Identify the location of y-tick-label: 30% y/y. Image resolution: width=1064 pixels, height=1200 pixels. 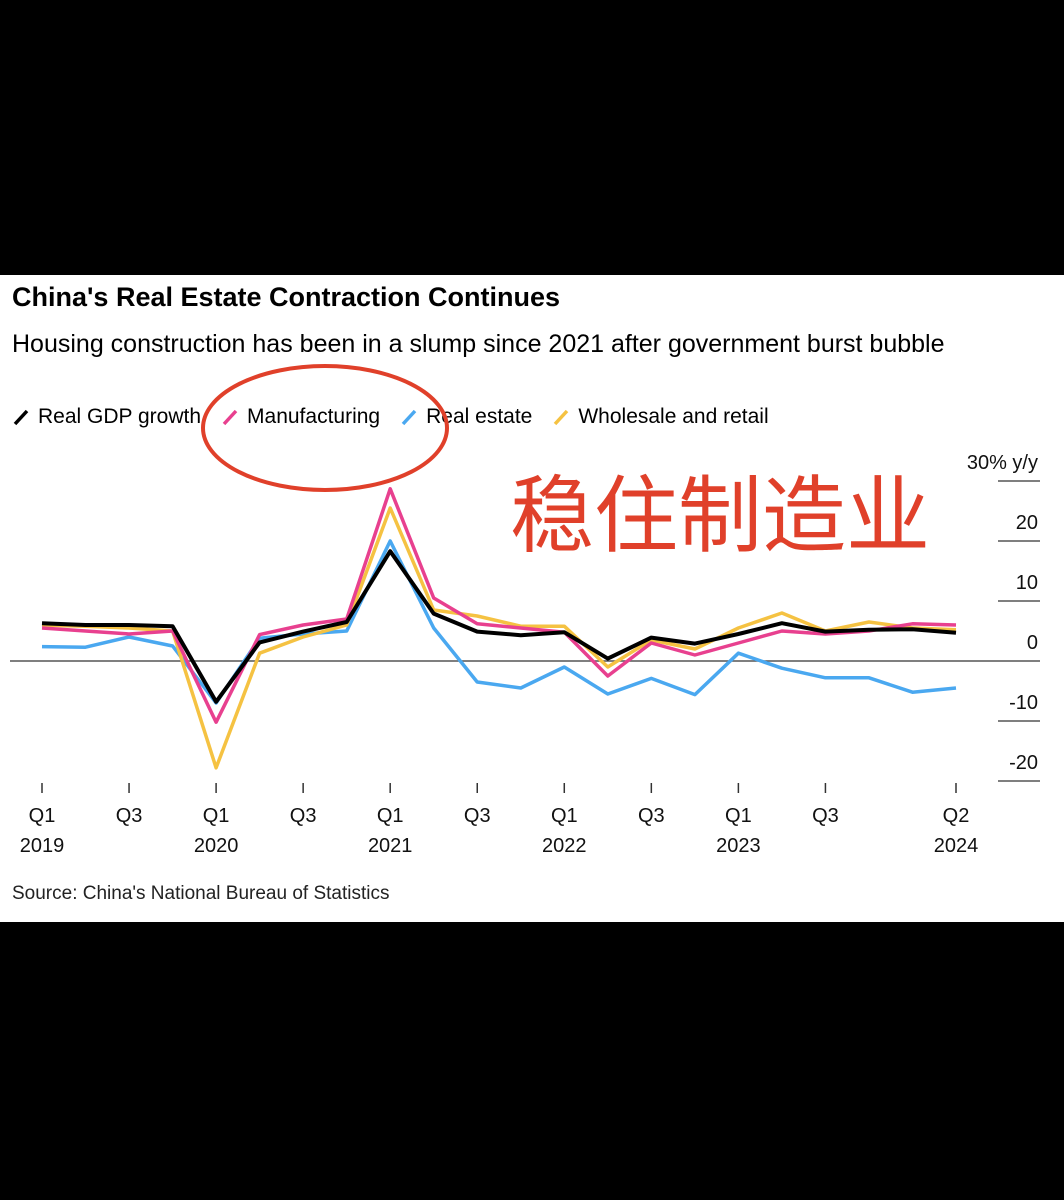
(1002, 463).